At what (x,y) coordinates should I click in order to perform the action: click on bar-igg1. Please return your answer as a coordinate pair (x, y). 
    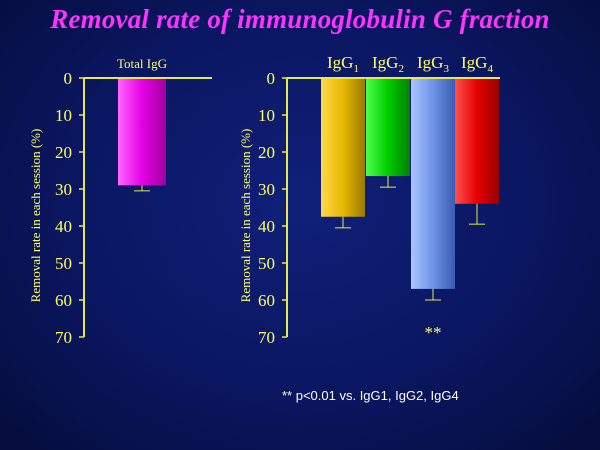
    Looking at the image, I should click on (343, 148).